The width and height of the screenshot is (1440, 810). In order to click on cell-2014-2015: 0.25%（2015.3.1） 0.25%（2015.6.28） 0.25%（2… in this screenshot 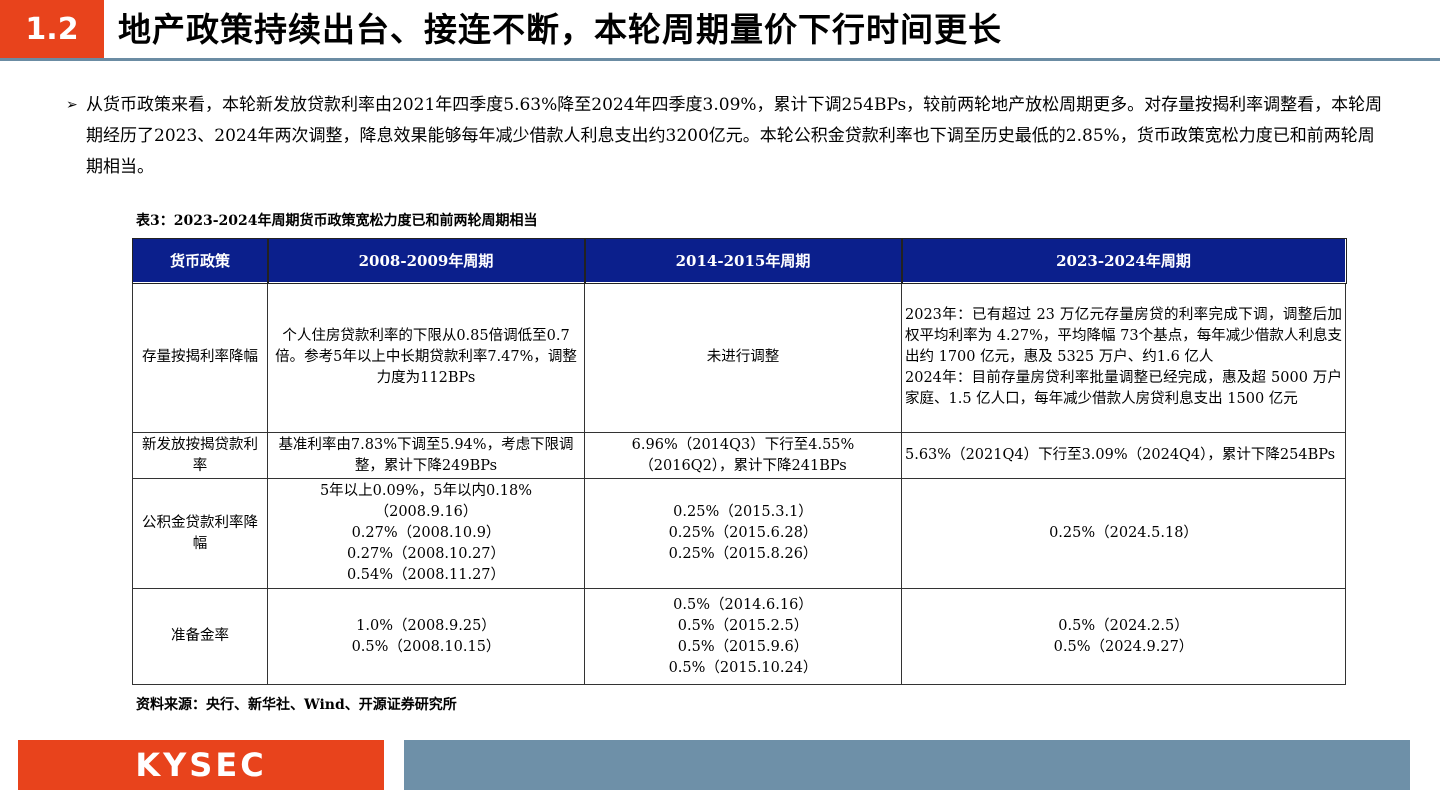, I will do `click(743, 533)`.